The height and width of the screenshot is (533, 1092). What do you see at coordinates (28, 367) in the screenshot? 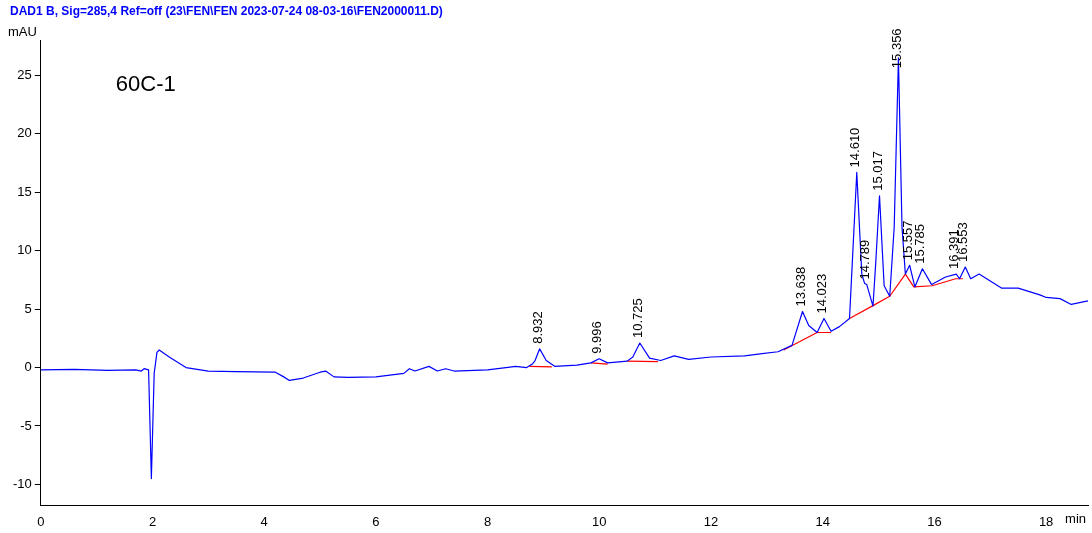
I see `y-tick-label: 0` at bounding box center [28, 367].